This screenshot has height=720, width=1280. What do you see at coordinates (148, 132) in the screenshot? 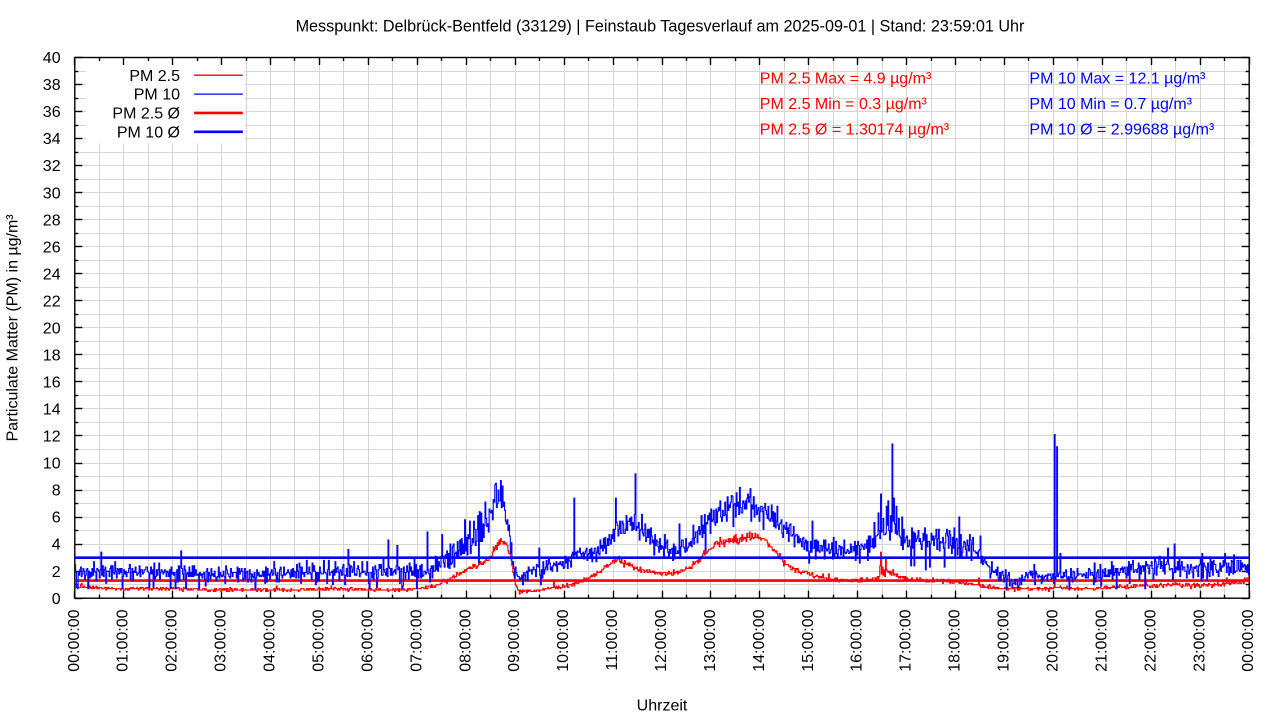
I see `svg-text: PM 10 Ø` at bounding box center [148, 132].